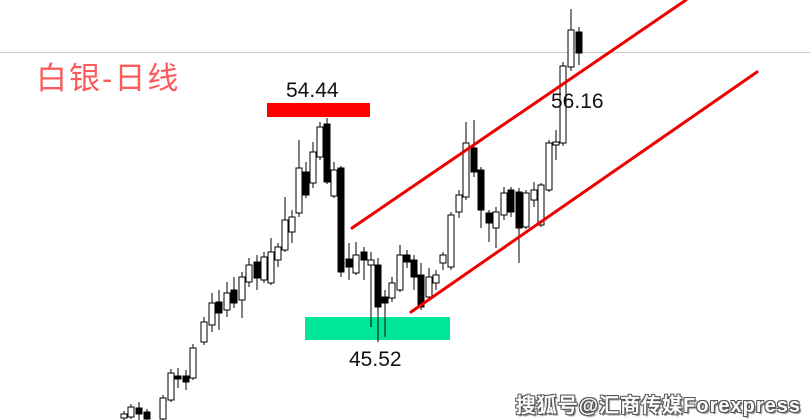 This screenshot has width=810, height=420. I want to click on chart-title: 白银-日线, so click(108, 78).